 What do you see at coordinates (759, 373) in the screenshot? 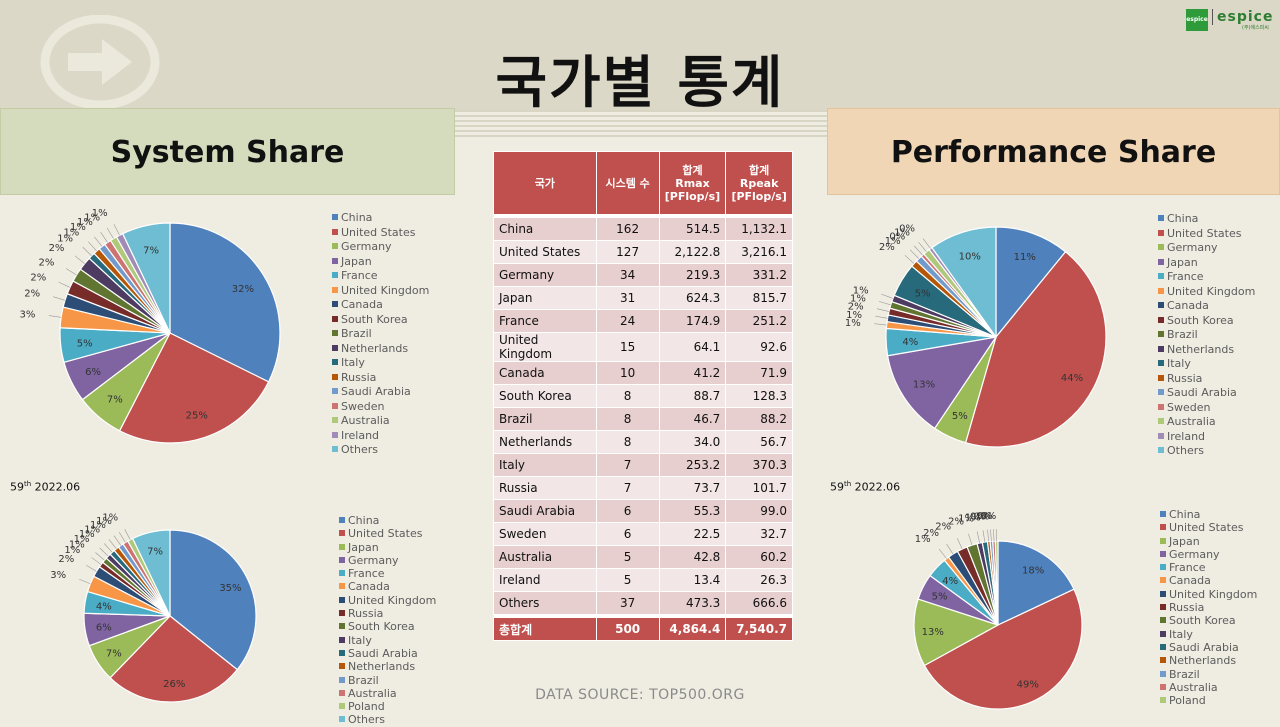
I see `cell-rpeak: 71.9` at bounding box center [759, 373].